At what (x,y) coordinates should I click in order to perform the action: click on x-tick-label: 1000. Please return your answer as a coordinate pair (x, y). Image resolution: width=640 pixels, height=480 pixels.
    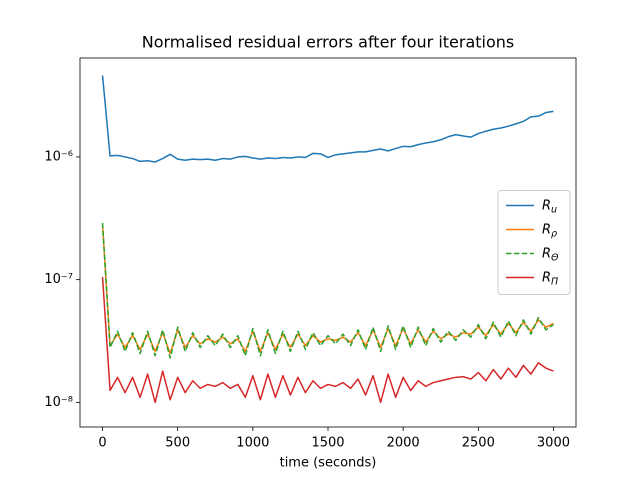
    Looking at the image, I should click on (252, 443).